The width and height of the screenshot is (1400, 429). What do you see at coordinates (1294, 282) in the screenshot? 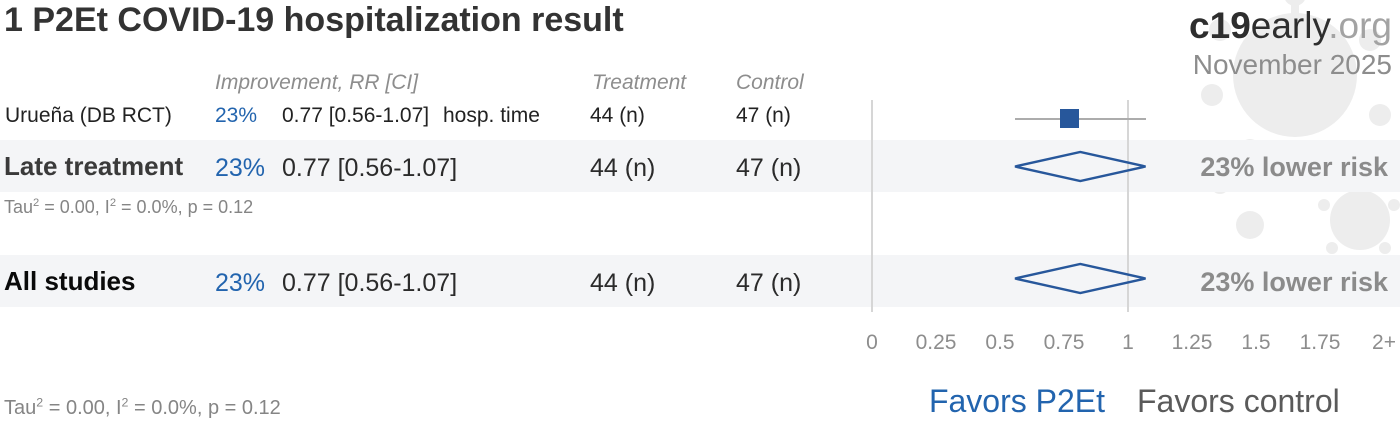
I see `all-effect-label: 23% lower risk` at bounding box center [1294, 282].